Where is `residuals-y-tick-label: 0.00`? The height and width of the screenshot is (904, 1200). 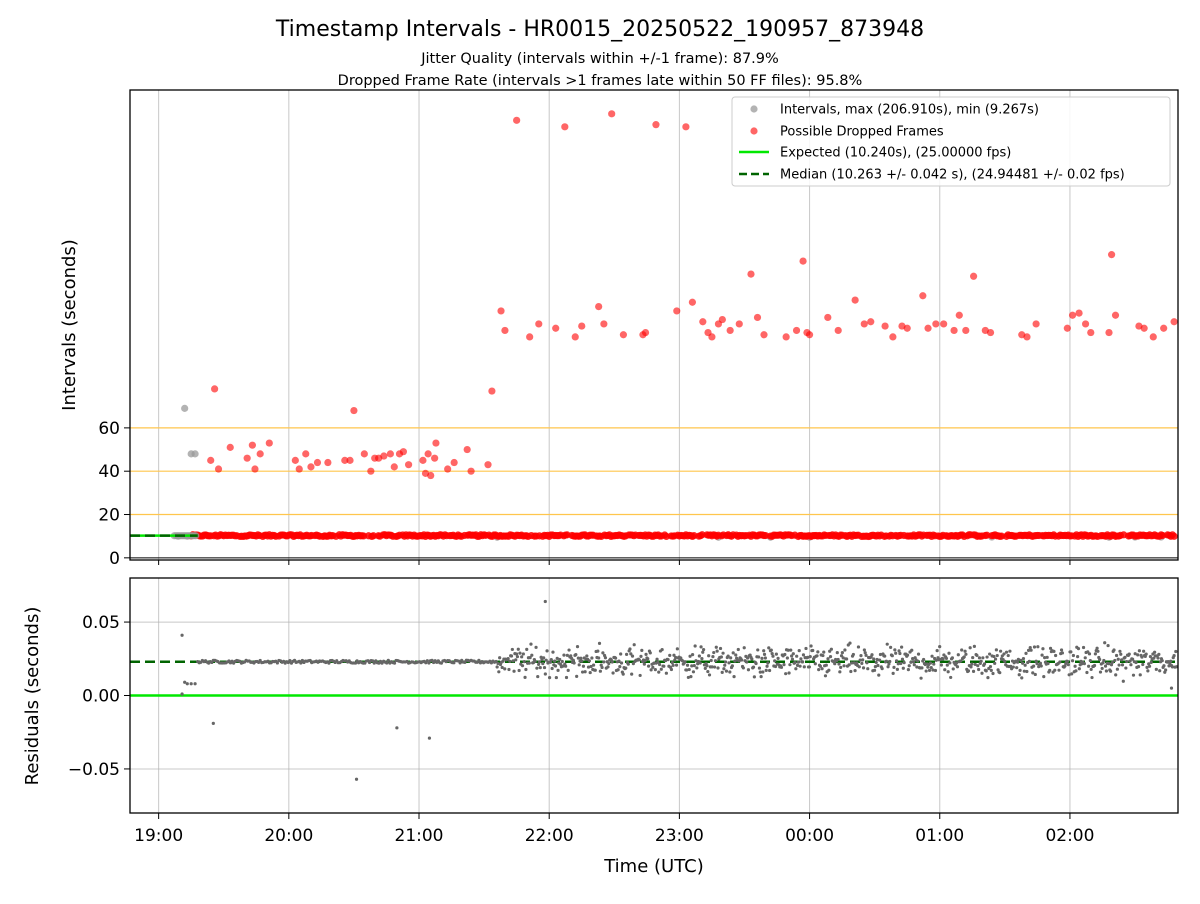
residuals-y-tick-label: 0.00 is located at coordinates (101, 697).